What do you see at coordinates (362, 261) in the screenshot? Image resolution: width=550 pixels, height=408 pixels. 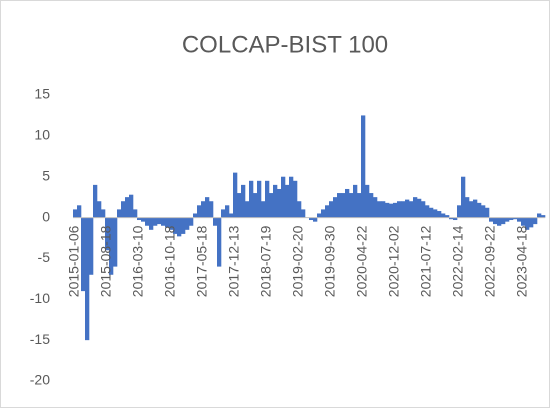 I see `x-tick-label: 2020-04-22` at bounding box center [362, 261].